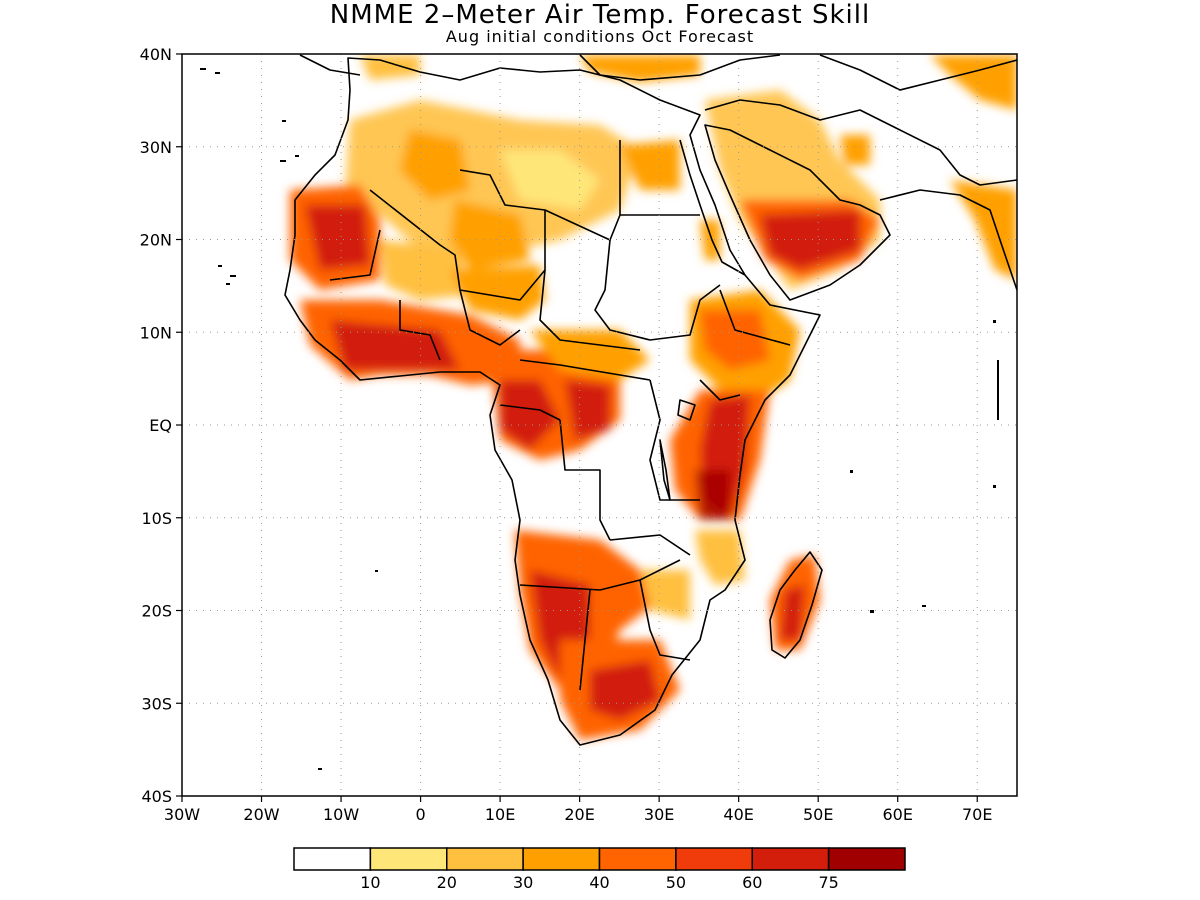 This screenshot has width=1200, height=900. What do you see at coordinates (599, 882) in the screenshot?
I see `colorbar-label: 40` at bounding box center [599, 882].